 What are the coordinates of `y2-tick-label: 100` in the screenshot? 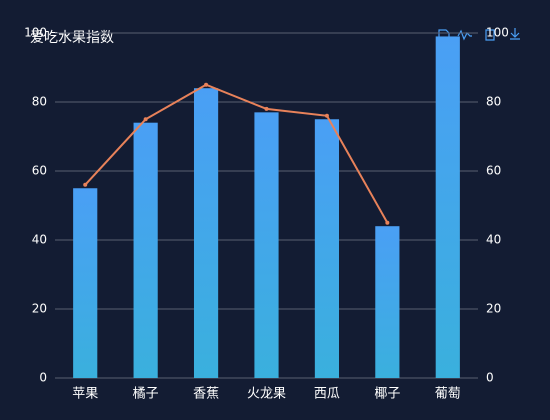 It's located at (497, 33).